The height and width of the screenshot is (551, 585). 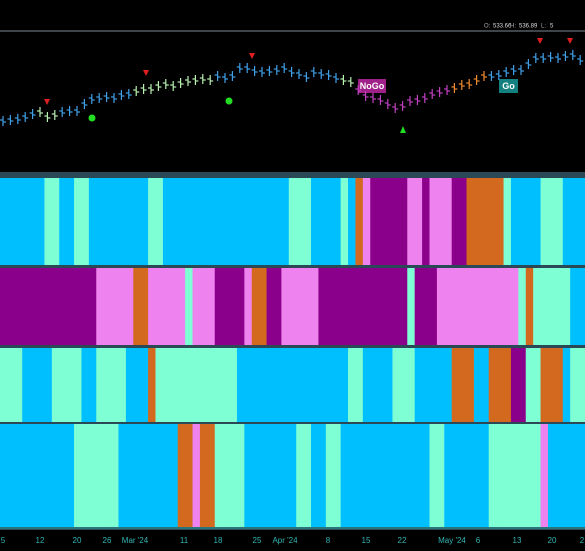 What do you see at coordinates (229, 101) in the screenshot?
I see `buy-dot` at bounding box center [229, 101].